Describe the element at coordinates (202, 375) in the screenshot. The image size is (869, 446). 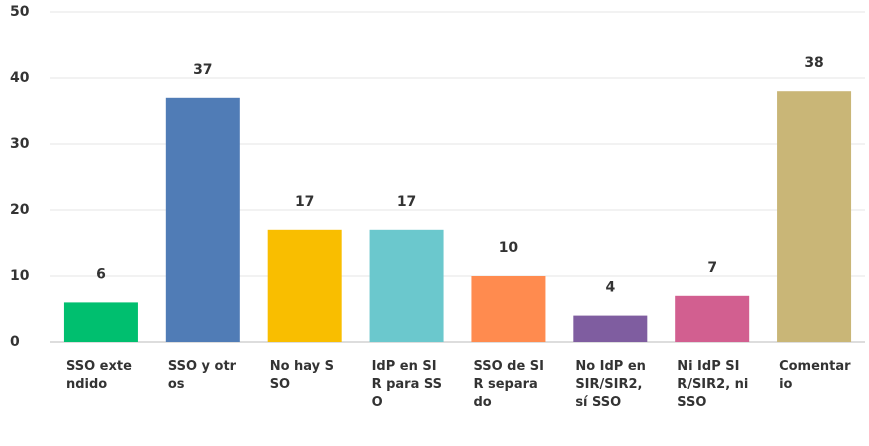
I see `x-tick-label: SSO y otros` at that location.